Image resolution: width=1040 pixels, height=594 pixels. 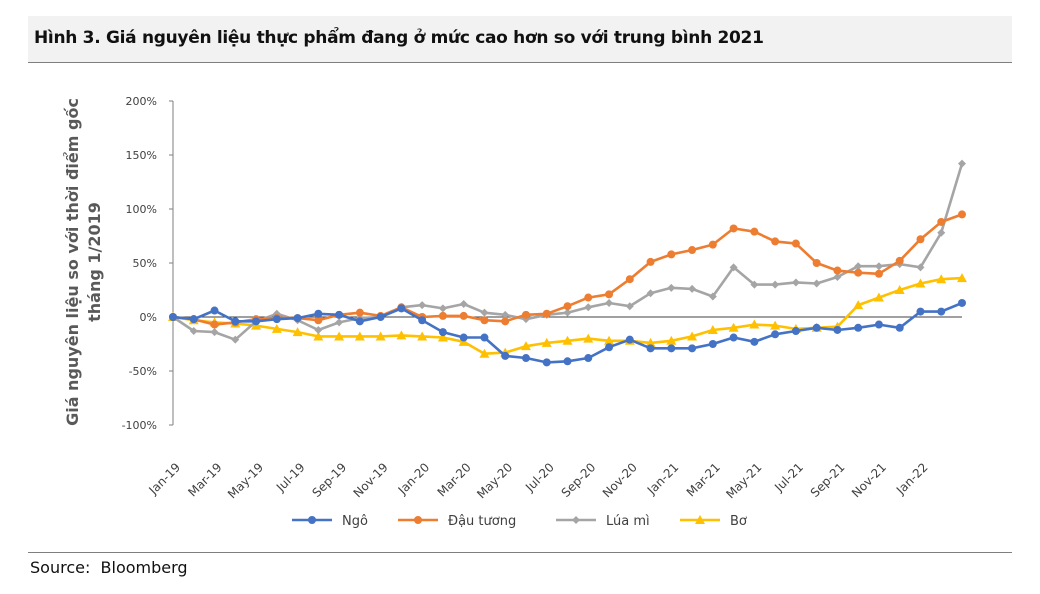 What do you see at coordinates (355, 521) in the screenshot?
I see `legend-label: Ngô` at bounding box center [355, 521].